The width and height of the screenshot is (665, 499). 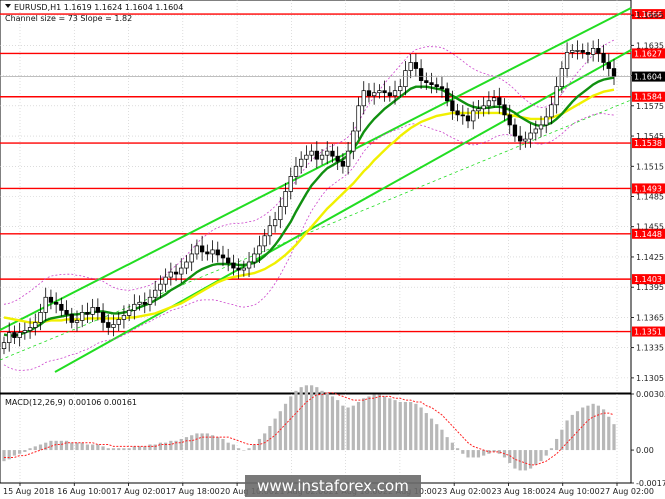 I want to click on watermark-box, so click(x=333, y=486).